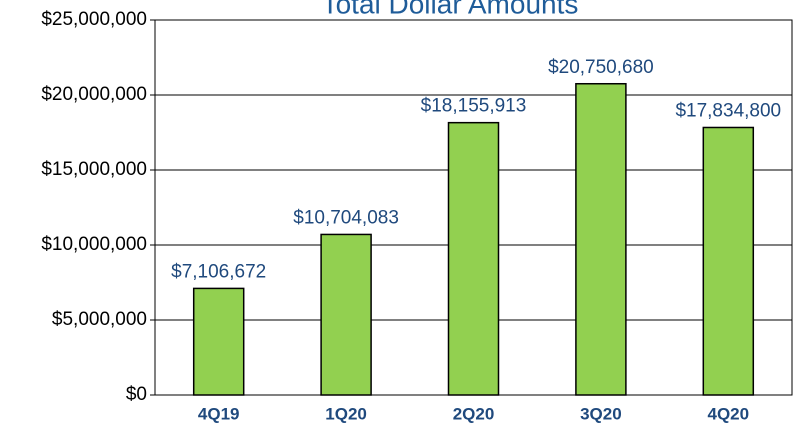 Image resolution: width=795 pixels, height=430 pixels. I want to click on y-tick-label: $15,000,000, so click(94, 169).